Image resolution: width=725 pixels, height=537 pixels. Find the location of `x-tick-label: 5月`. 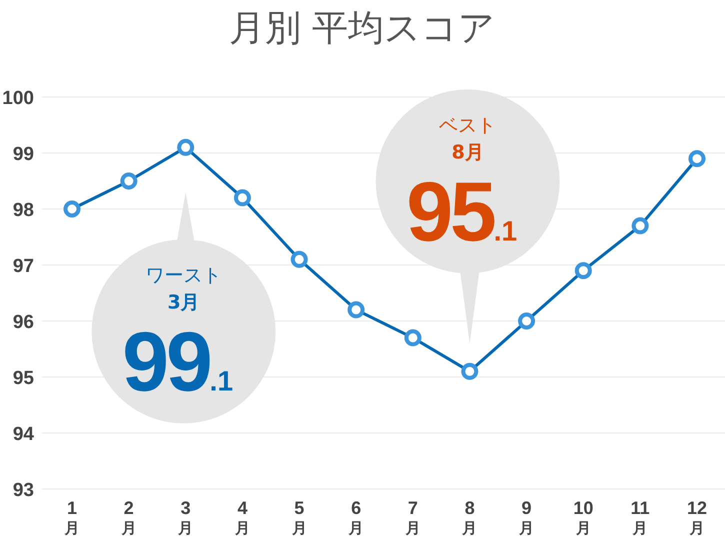

x-tick-label: 5月 is located at coordinates (298, 517).